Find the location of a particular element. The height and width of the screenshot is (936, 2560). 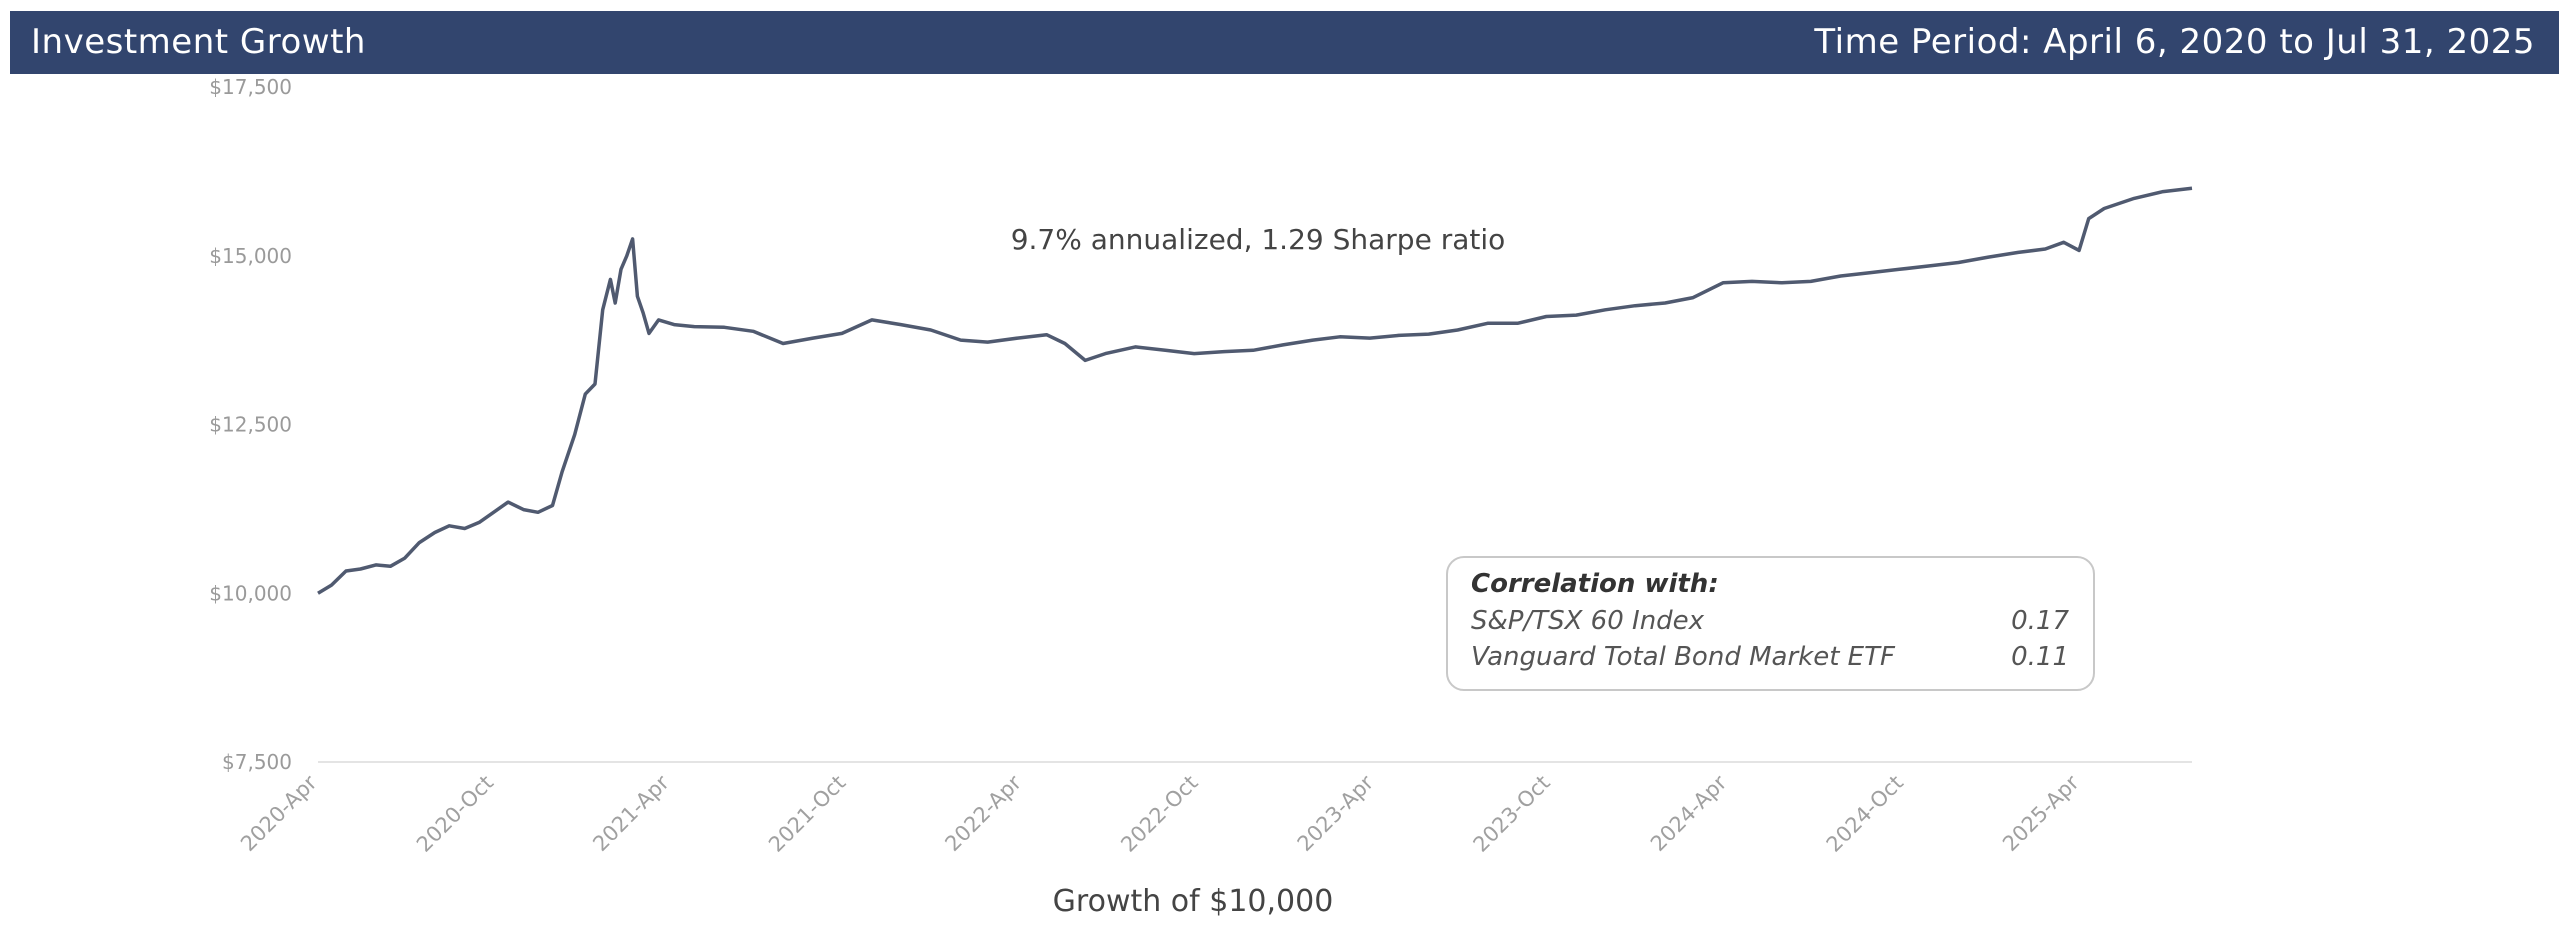

x-tick-label: 2021-Oct is located at coordinates (807, 814).